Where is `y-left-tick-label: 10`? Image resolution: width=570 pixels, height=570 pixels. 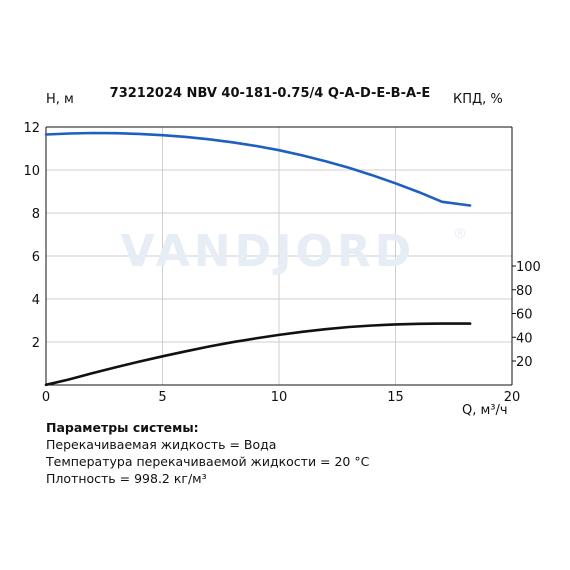 y-left-tick-label: 10 is located at coordinates (31, 171).